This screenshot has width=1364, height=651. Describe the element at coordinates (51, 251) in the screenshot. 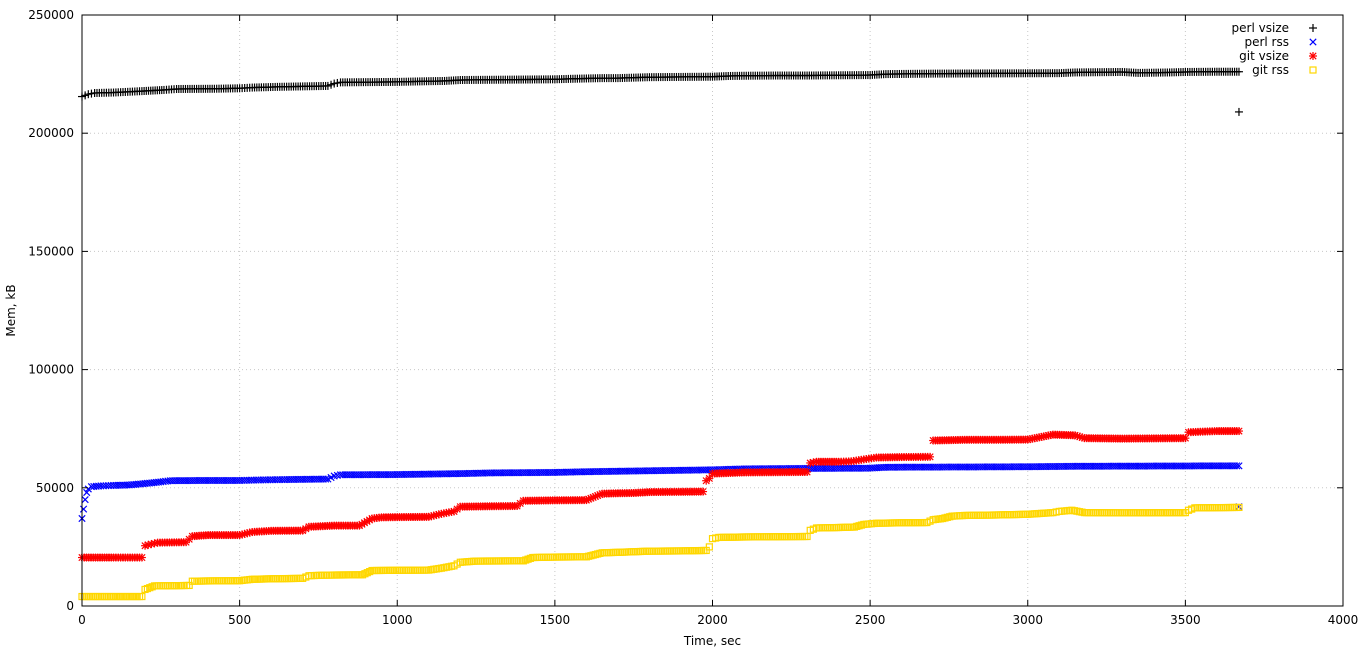

I see `y-tick-label: 150000` at that location.